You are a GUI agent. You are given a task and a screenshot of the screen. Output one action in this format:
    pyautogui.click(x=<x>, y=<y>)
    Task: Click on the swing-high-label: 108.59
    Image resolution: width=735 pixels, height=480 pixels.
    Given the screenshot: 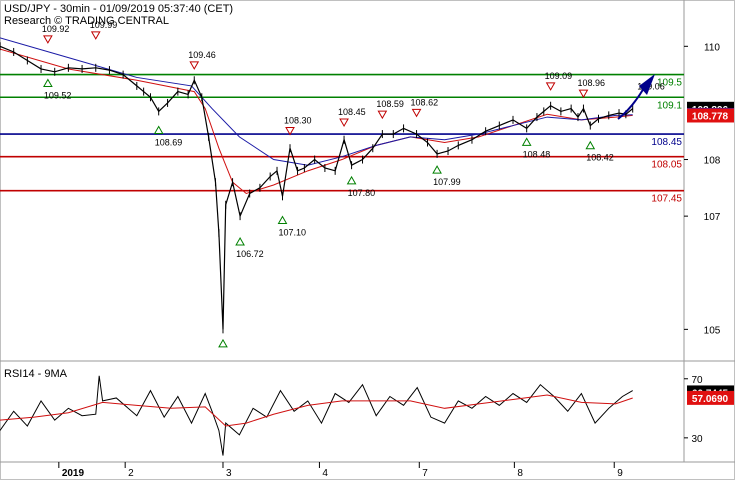 What is the action you would take?
    pyautogui.click(x=390, y=104)
    